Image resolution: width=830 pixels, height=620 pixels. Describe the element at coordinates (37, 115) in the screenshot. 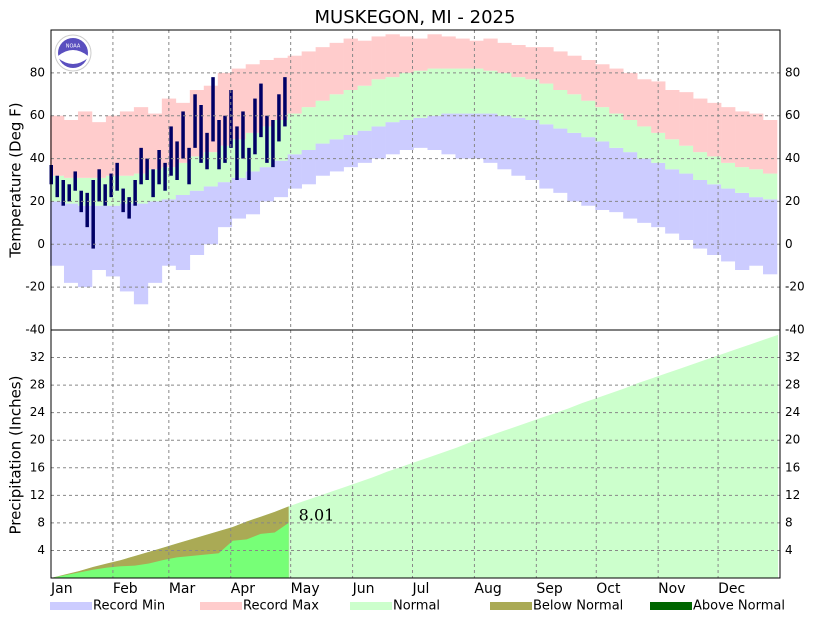

I see `y-tick-label: 60` at that location.